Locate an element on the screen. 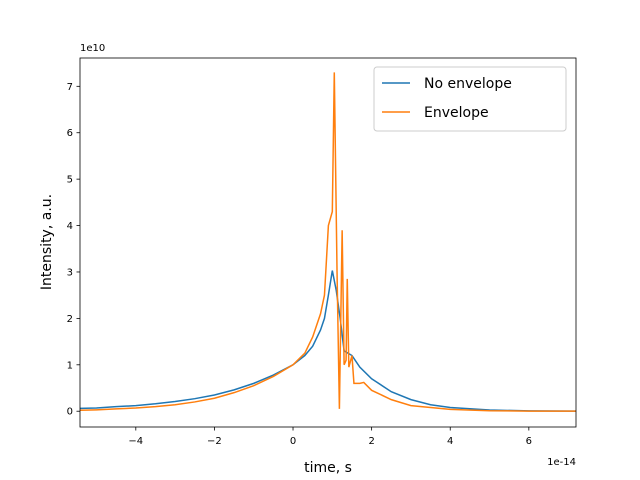 The height and width of the screenshot is (480, 640). x-tick-label: 4 is located at coordinates (450, 441).